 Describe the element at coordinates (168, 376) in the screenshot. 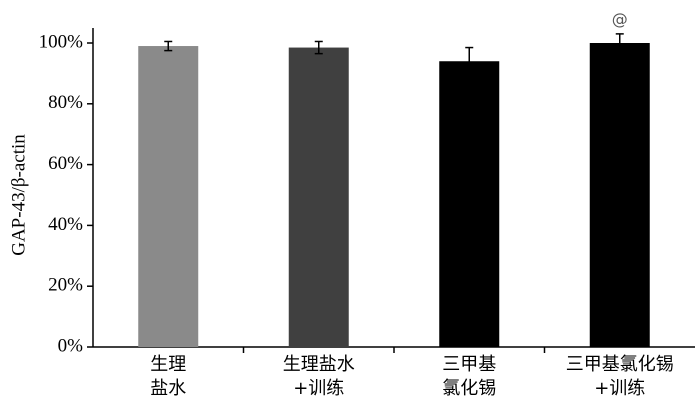

I see `x-tick-label: 生理 盐水` at that location.